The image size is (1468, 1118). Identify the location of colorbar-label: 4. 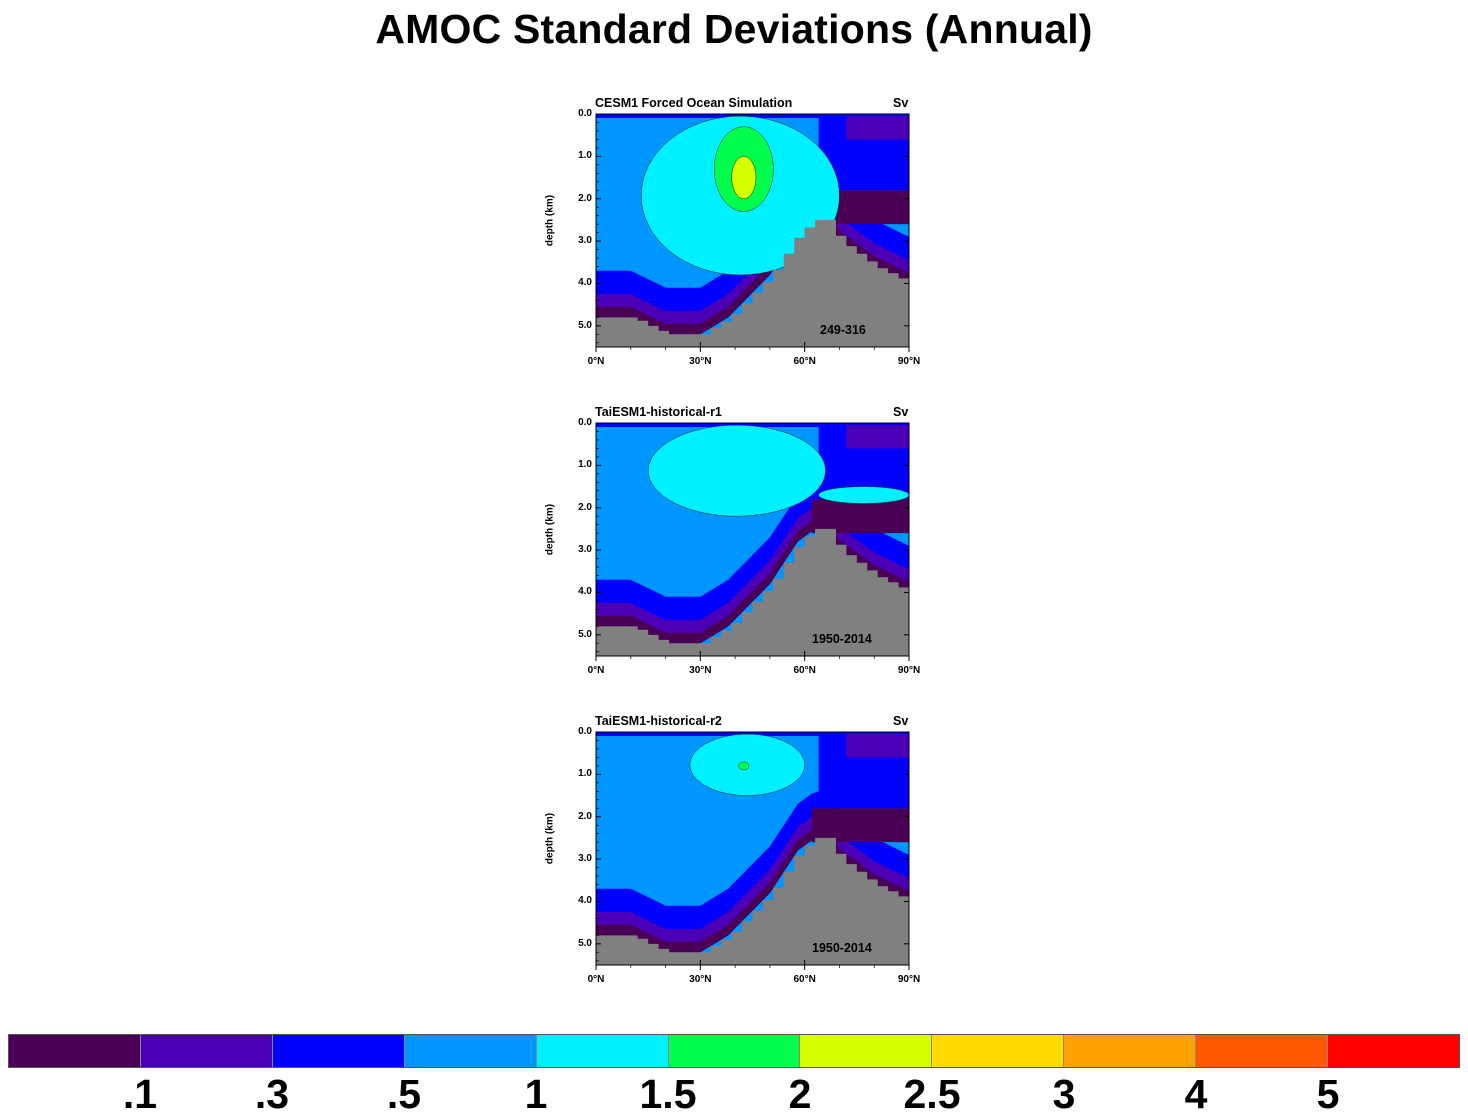
(1196, 1094).